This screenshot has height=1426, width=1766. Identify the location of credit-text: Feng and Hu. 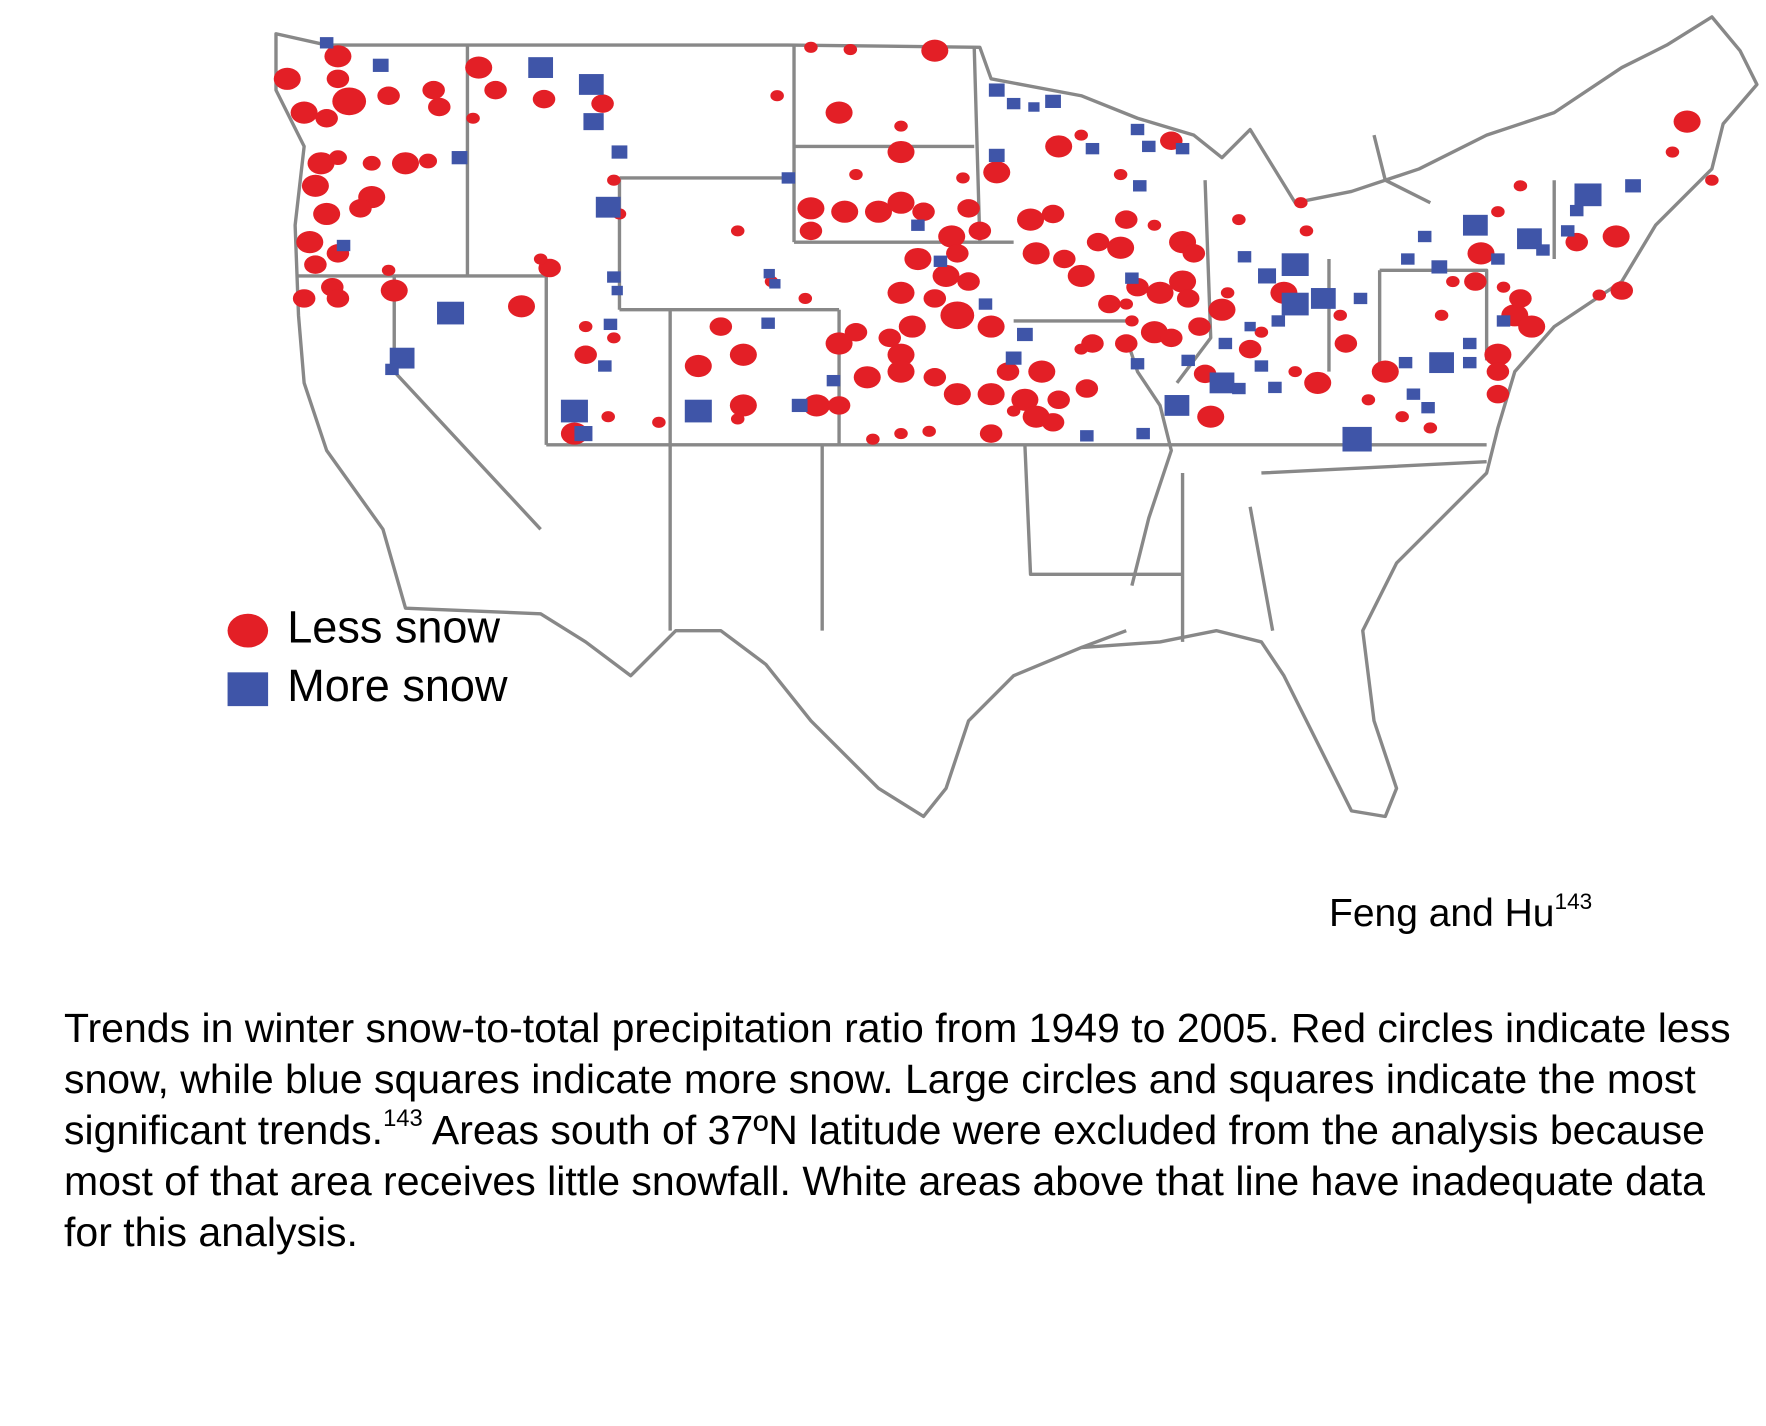
(1442, 913).